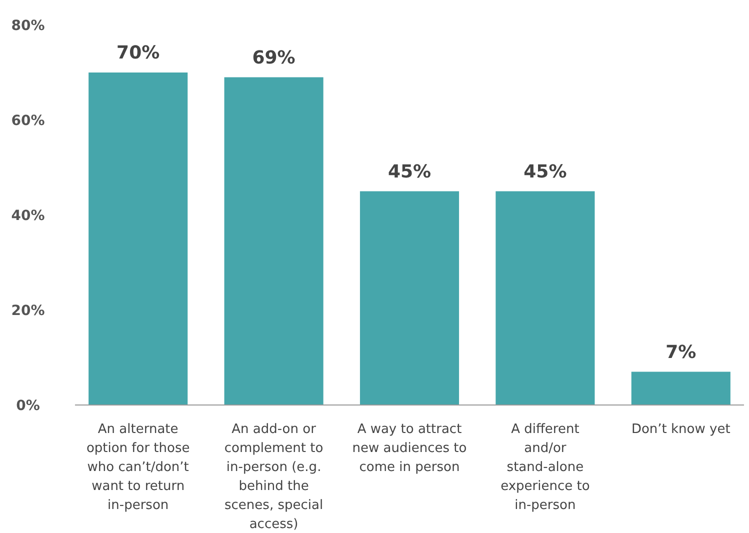  What do you see at coordinates (138, 467) in the screenshot?
I see `x-tick-label: An alternate option for those who can’t/don’t want to return in-person` at bounding box center [138, 467].